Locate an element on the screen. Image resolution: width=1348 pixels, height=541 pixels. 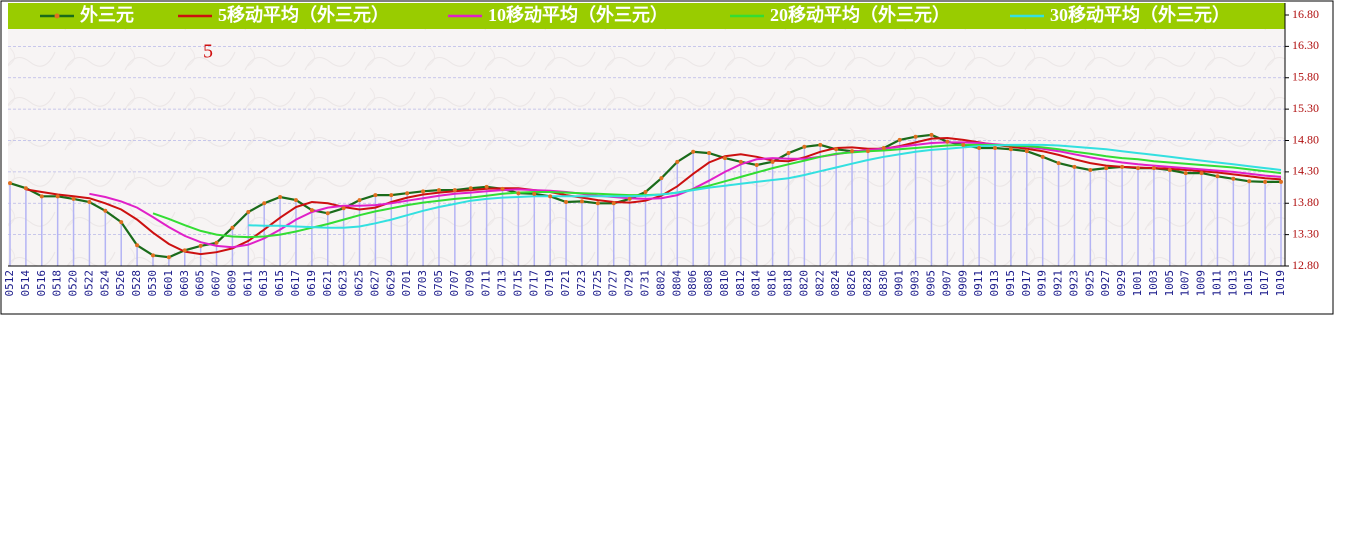
x-tick-label: 0923 is located at coordinates (1073, 283).